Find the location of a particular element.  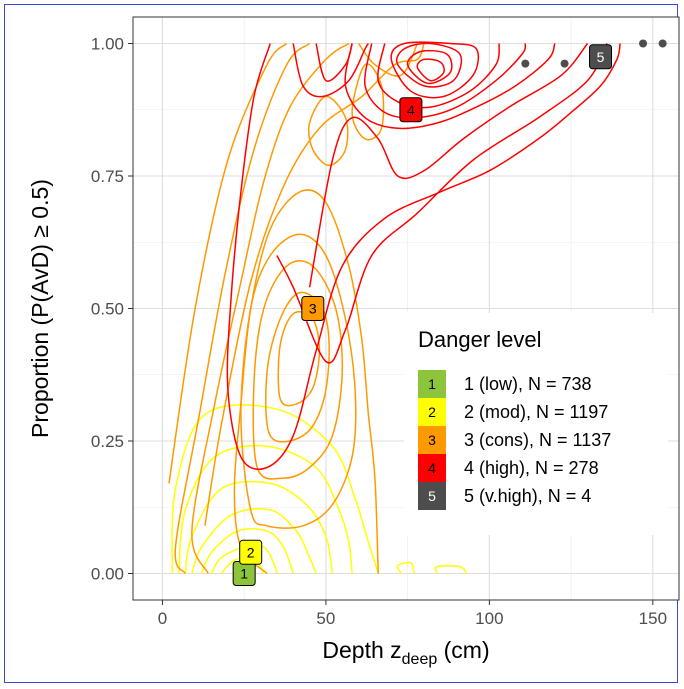

mode-label-text: 1 is located at coordinates (244, 574).